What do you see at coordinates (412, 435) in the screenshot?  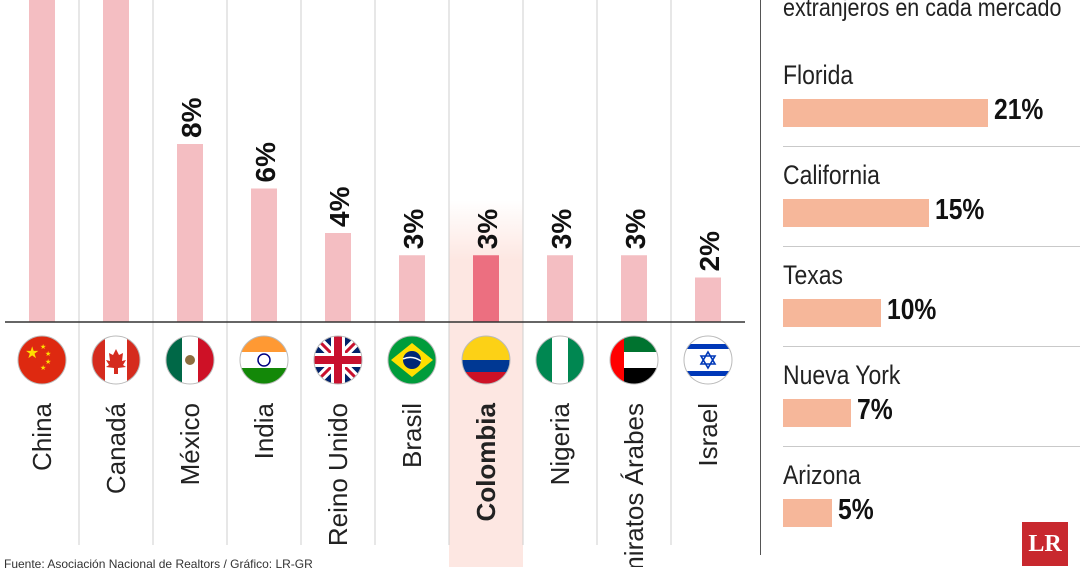 I see `category-label-brasil: Brasil` at bounding box center [412, 435].